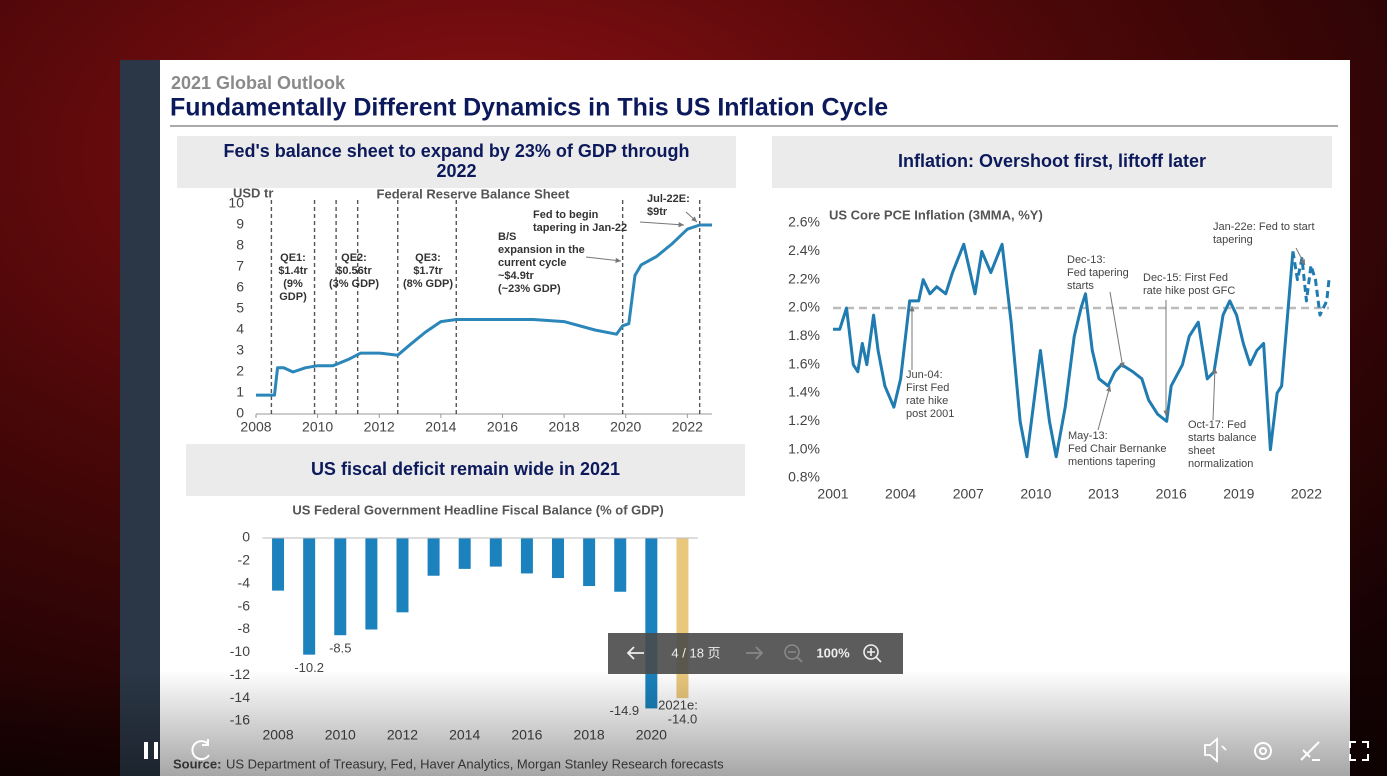 Image resolution: width=1387 pixels, height=776 pixels. Describe the element at coordinates (1222, 438) in the screenshot. I see `annotation: starts balance` at that location.